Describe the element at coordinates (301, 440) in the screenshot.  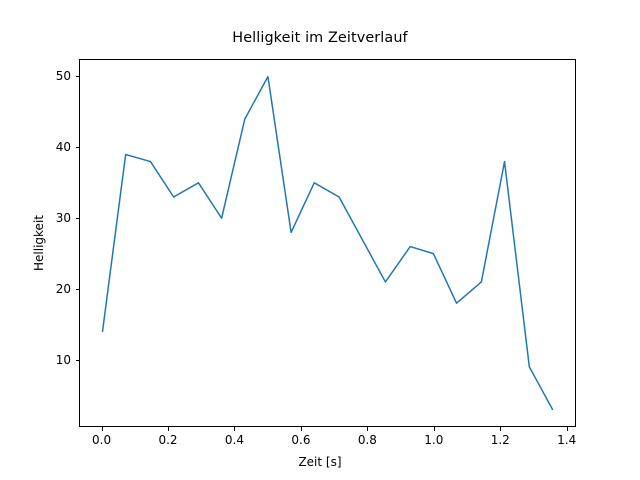
I see `x-tick-label: 0.6` at that location.